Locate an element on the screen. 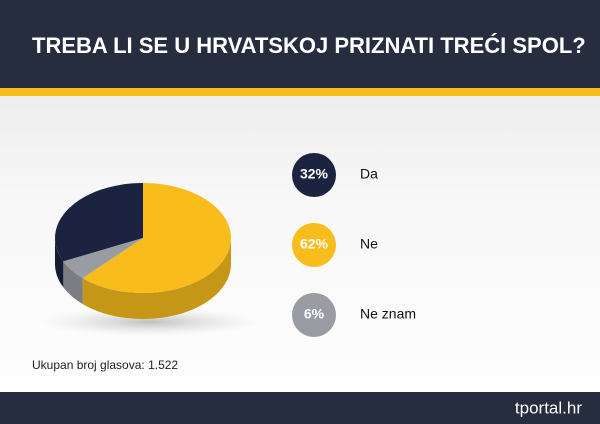 The width and height of the screenshot is (600, 424). footer is located at coordinates (300, 408).